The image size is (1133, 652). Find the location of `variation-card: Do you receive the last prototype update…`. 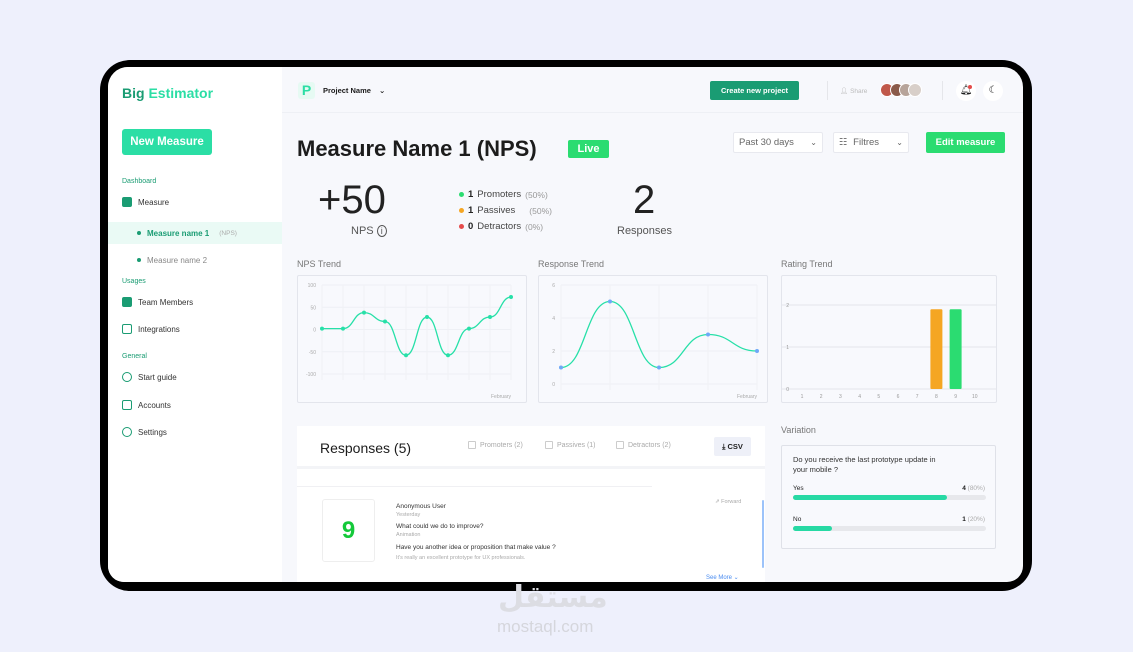

variation-card: Do you receive the last prototype update… is located at coordinates (888, 497).